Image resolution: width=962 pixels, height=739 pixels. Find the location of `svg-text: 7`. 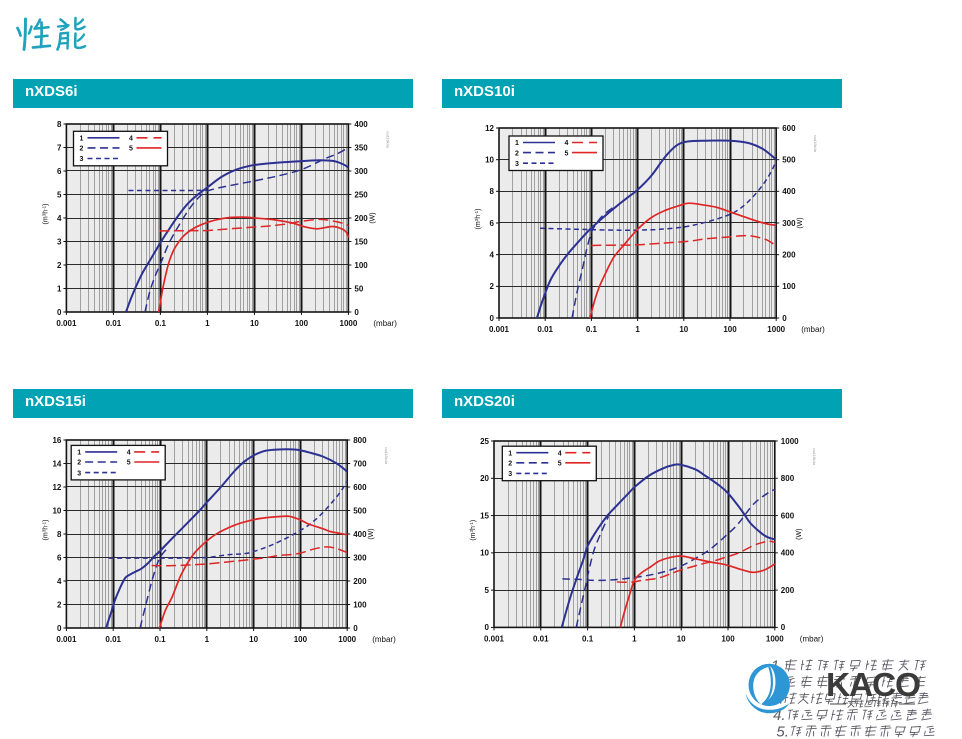

svg-text: 7 is located at coordinates (59, 147).